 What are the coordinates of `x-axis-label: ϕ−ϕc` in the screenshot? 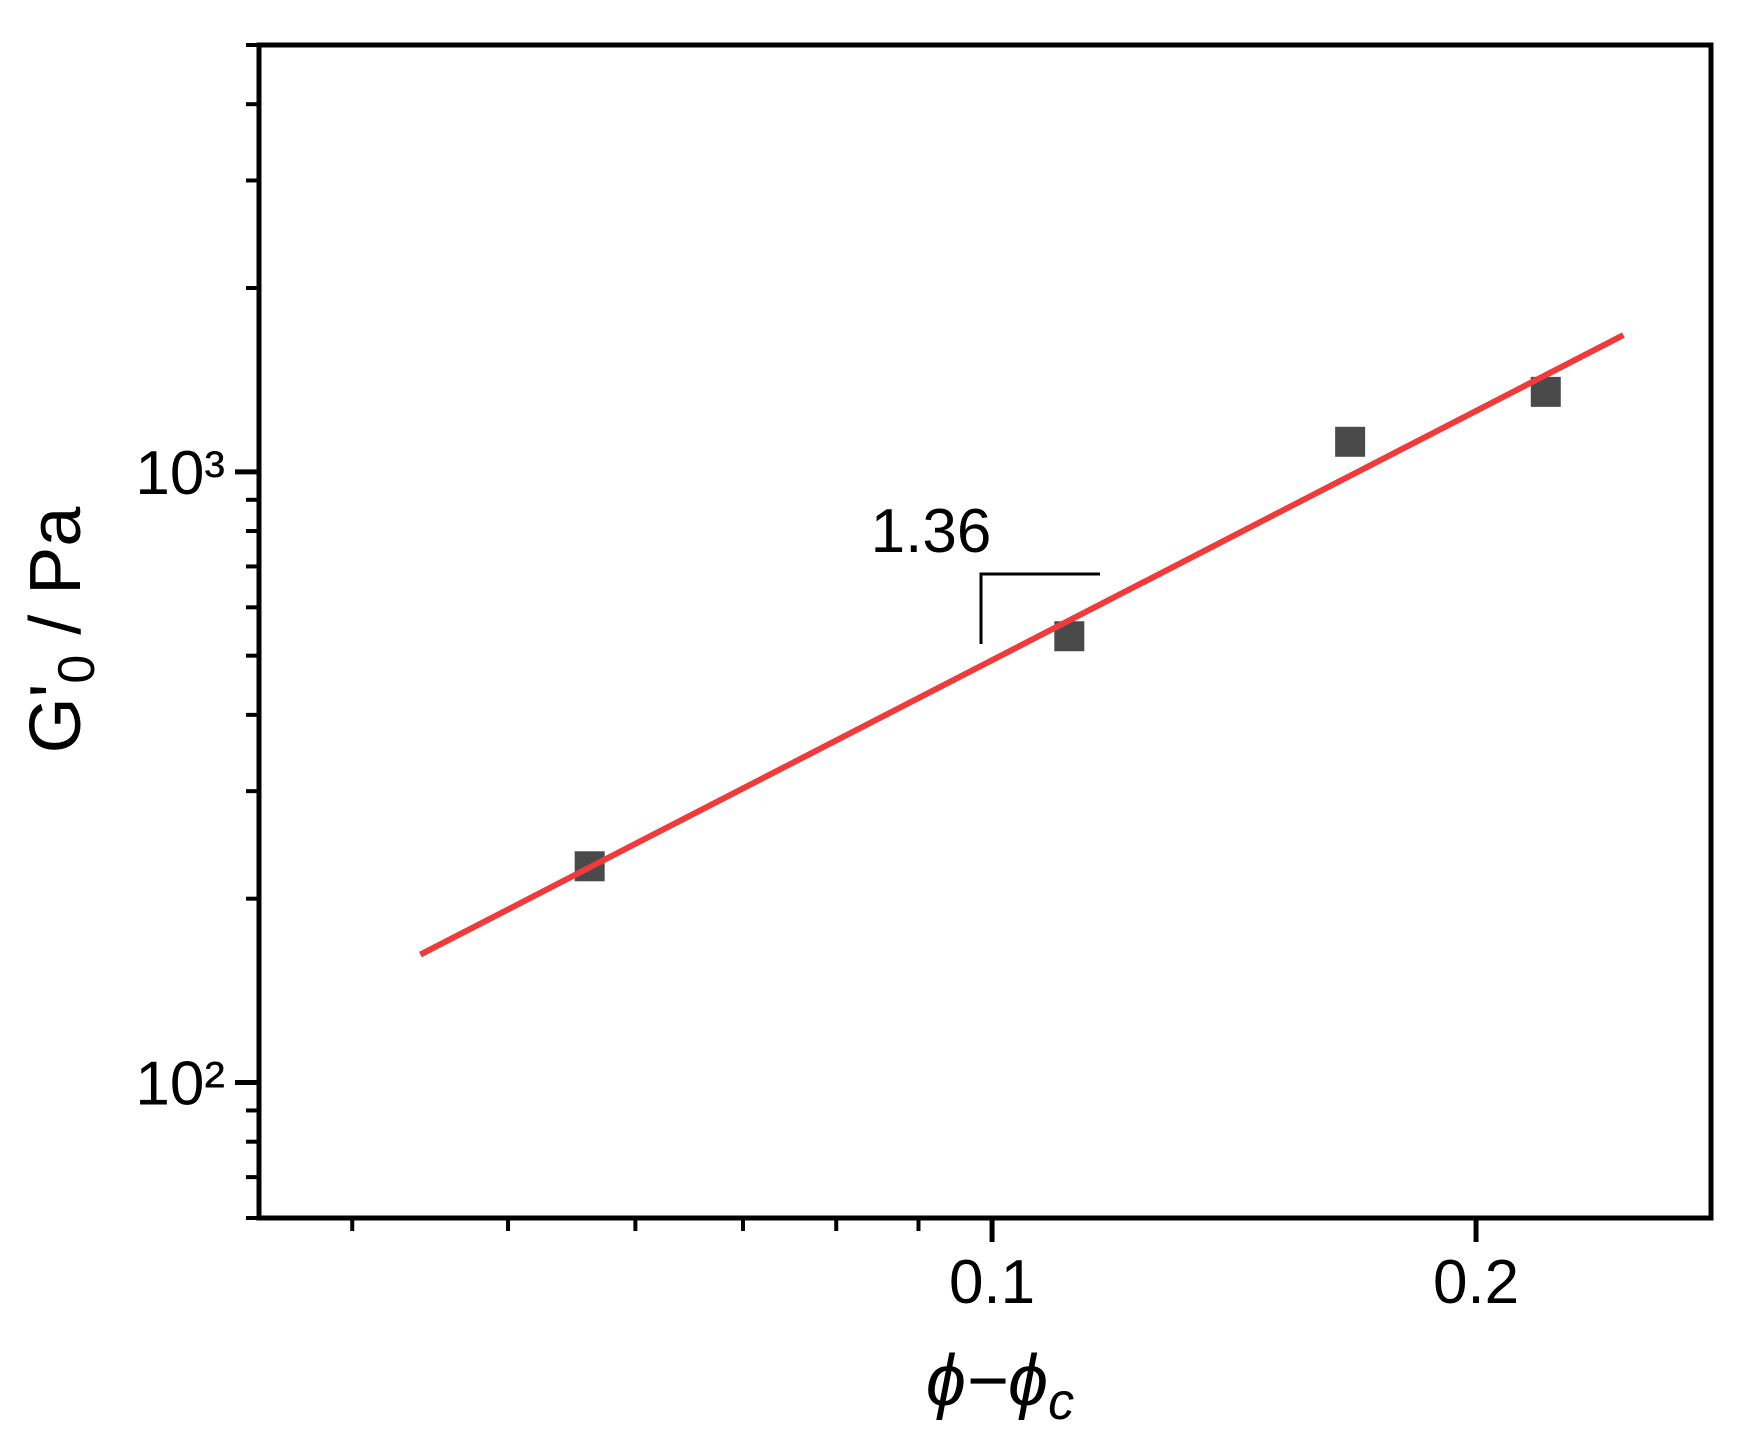 It's located at (1000, 1386).